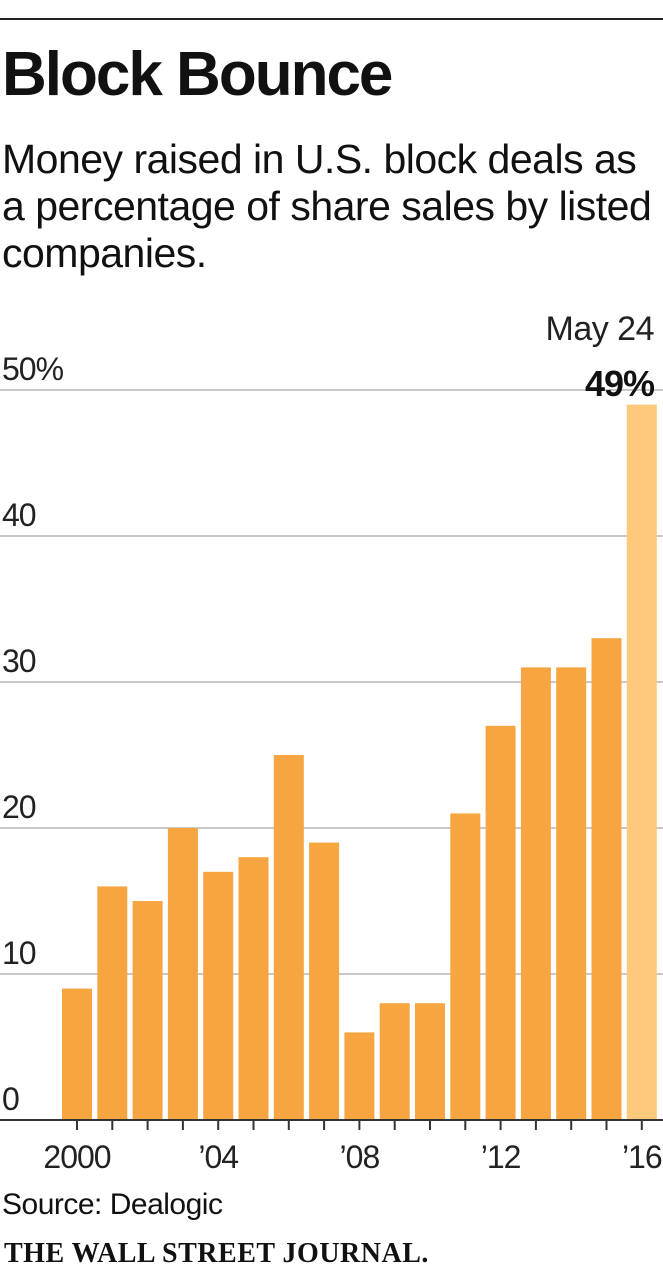 Image resolution: width=663 pixels, height=1280 pixels. I want to click on bar-2013, so click(535, 893).